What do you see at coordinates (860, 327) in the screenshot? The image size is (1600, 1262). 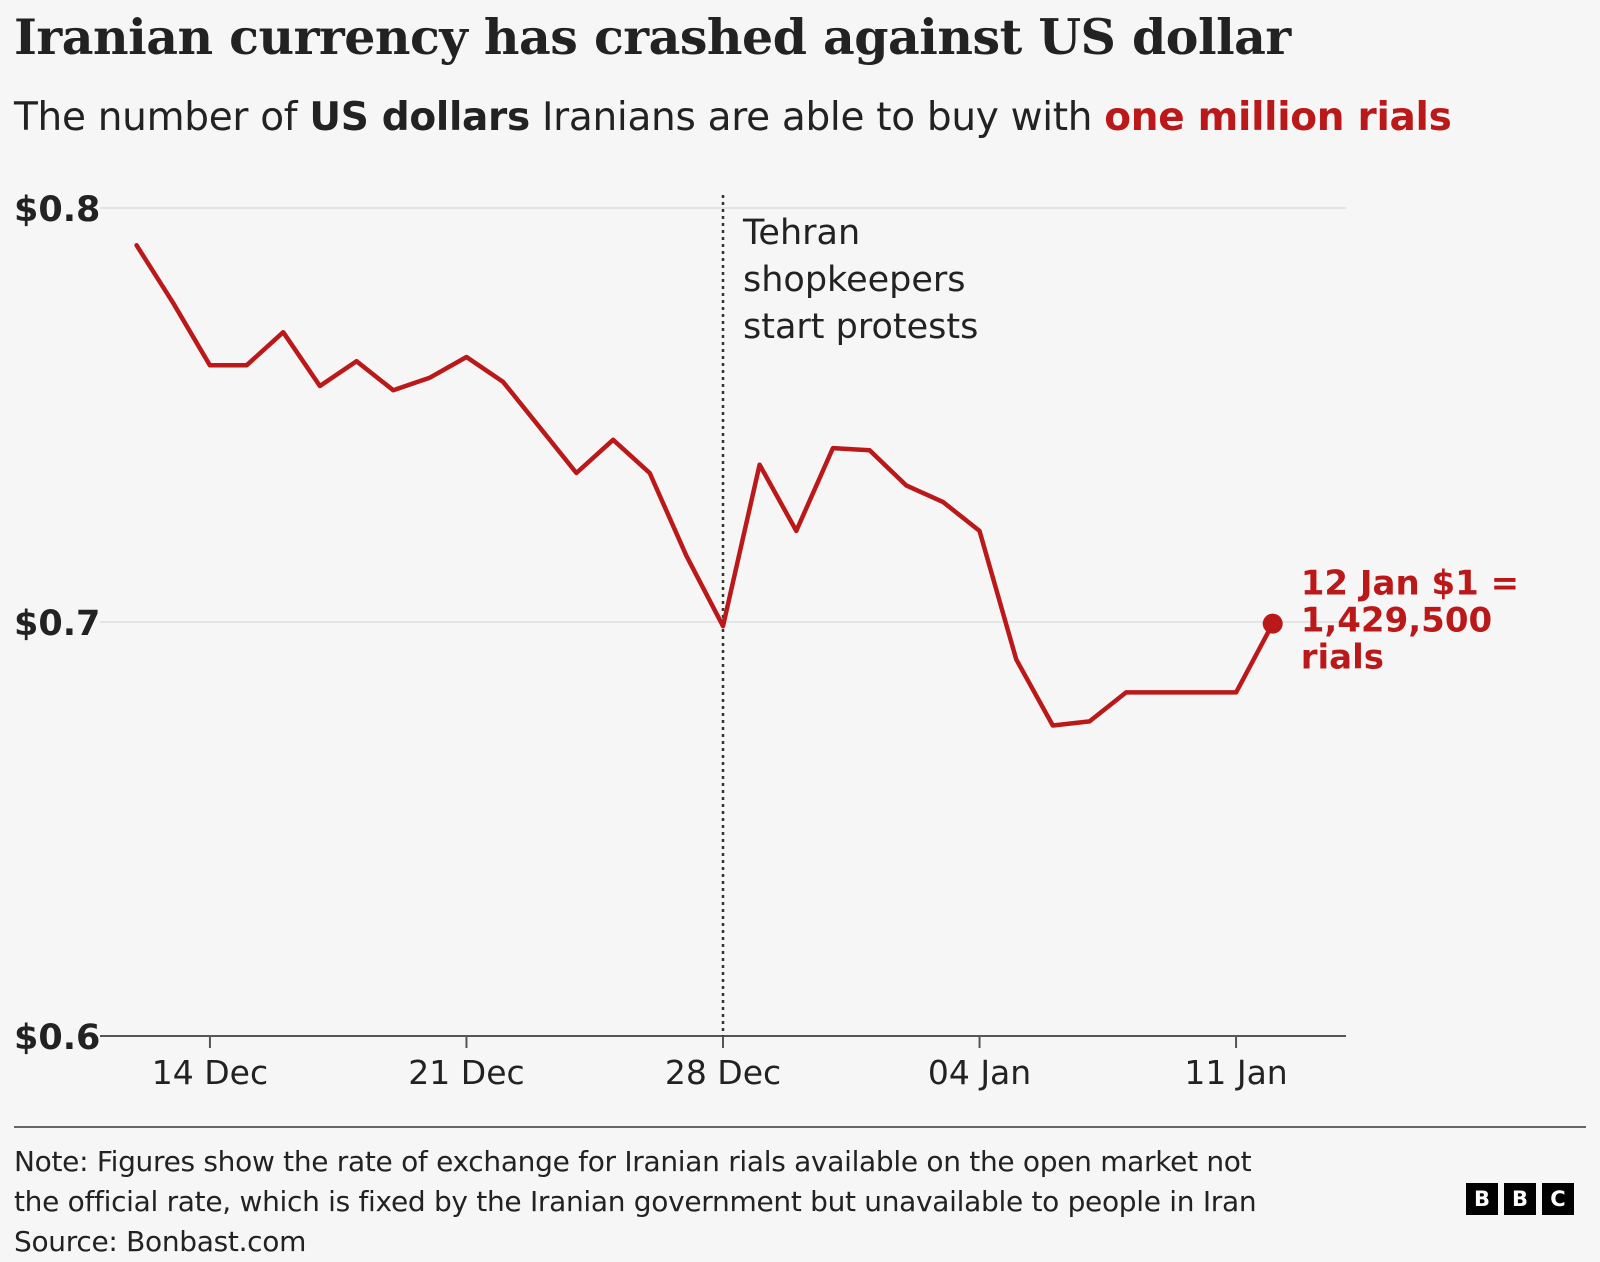 I see `annotation-label: start protests` at bounding box center [860, 327].